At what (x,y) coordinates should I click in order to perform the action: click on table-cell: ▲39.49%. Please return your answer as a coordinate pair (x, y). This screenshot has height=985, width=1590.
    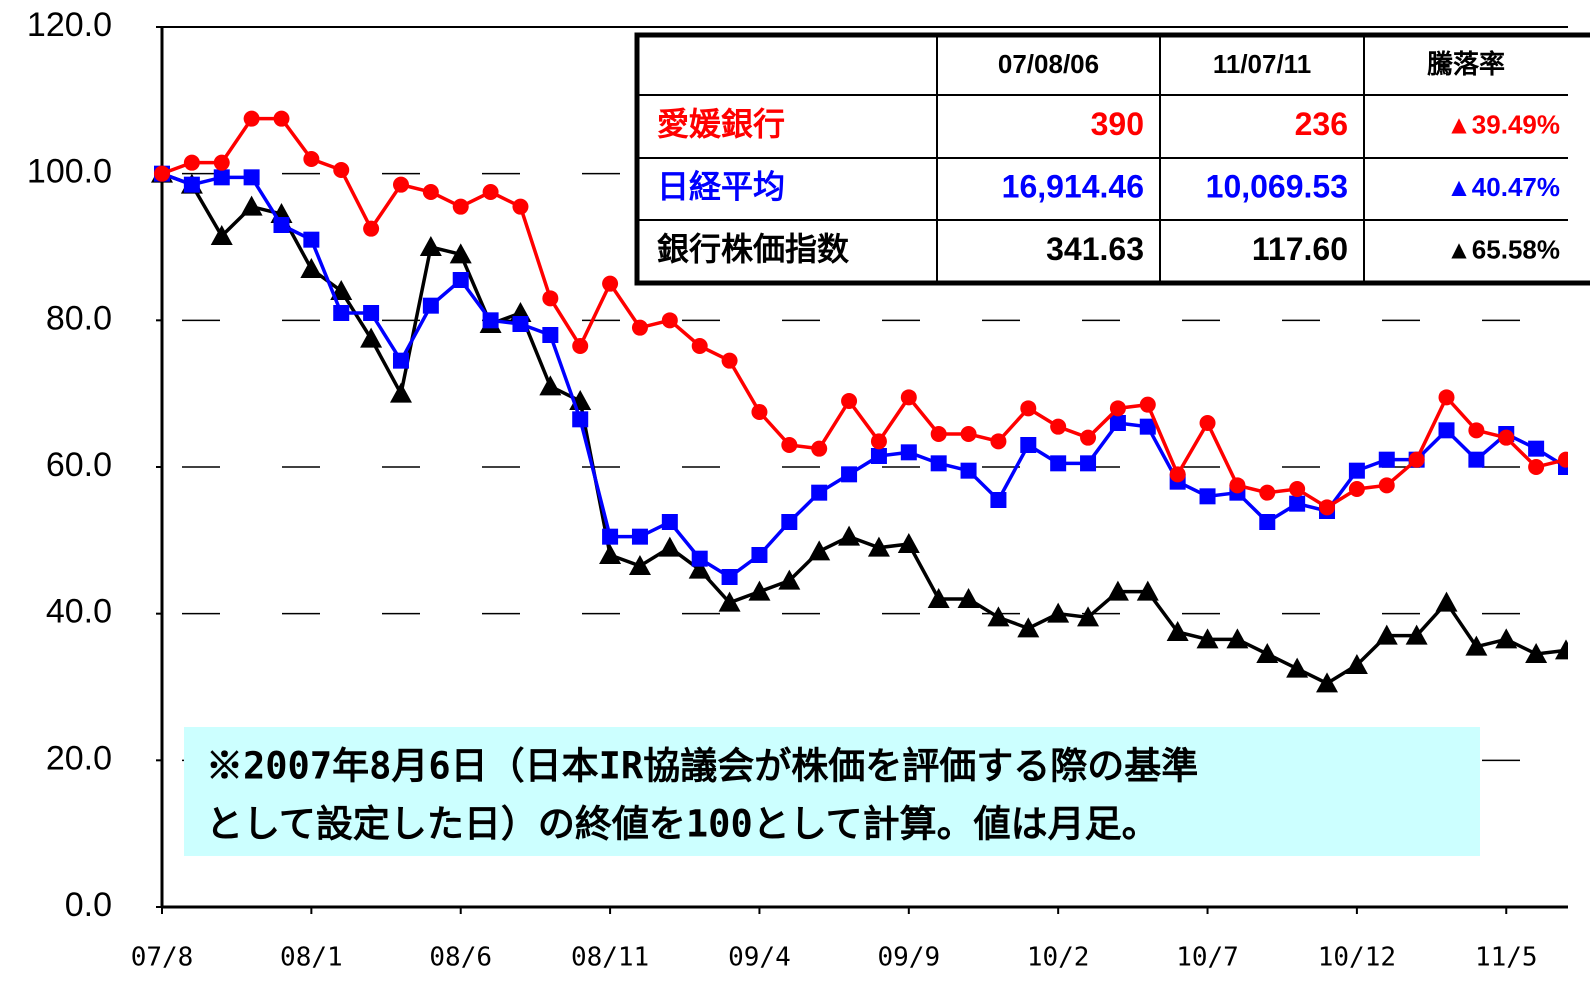
    Looking at the image, I should click on (1503, 124).